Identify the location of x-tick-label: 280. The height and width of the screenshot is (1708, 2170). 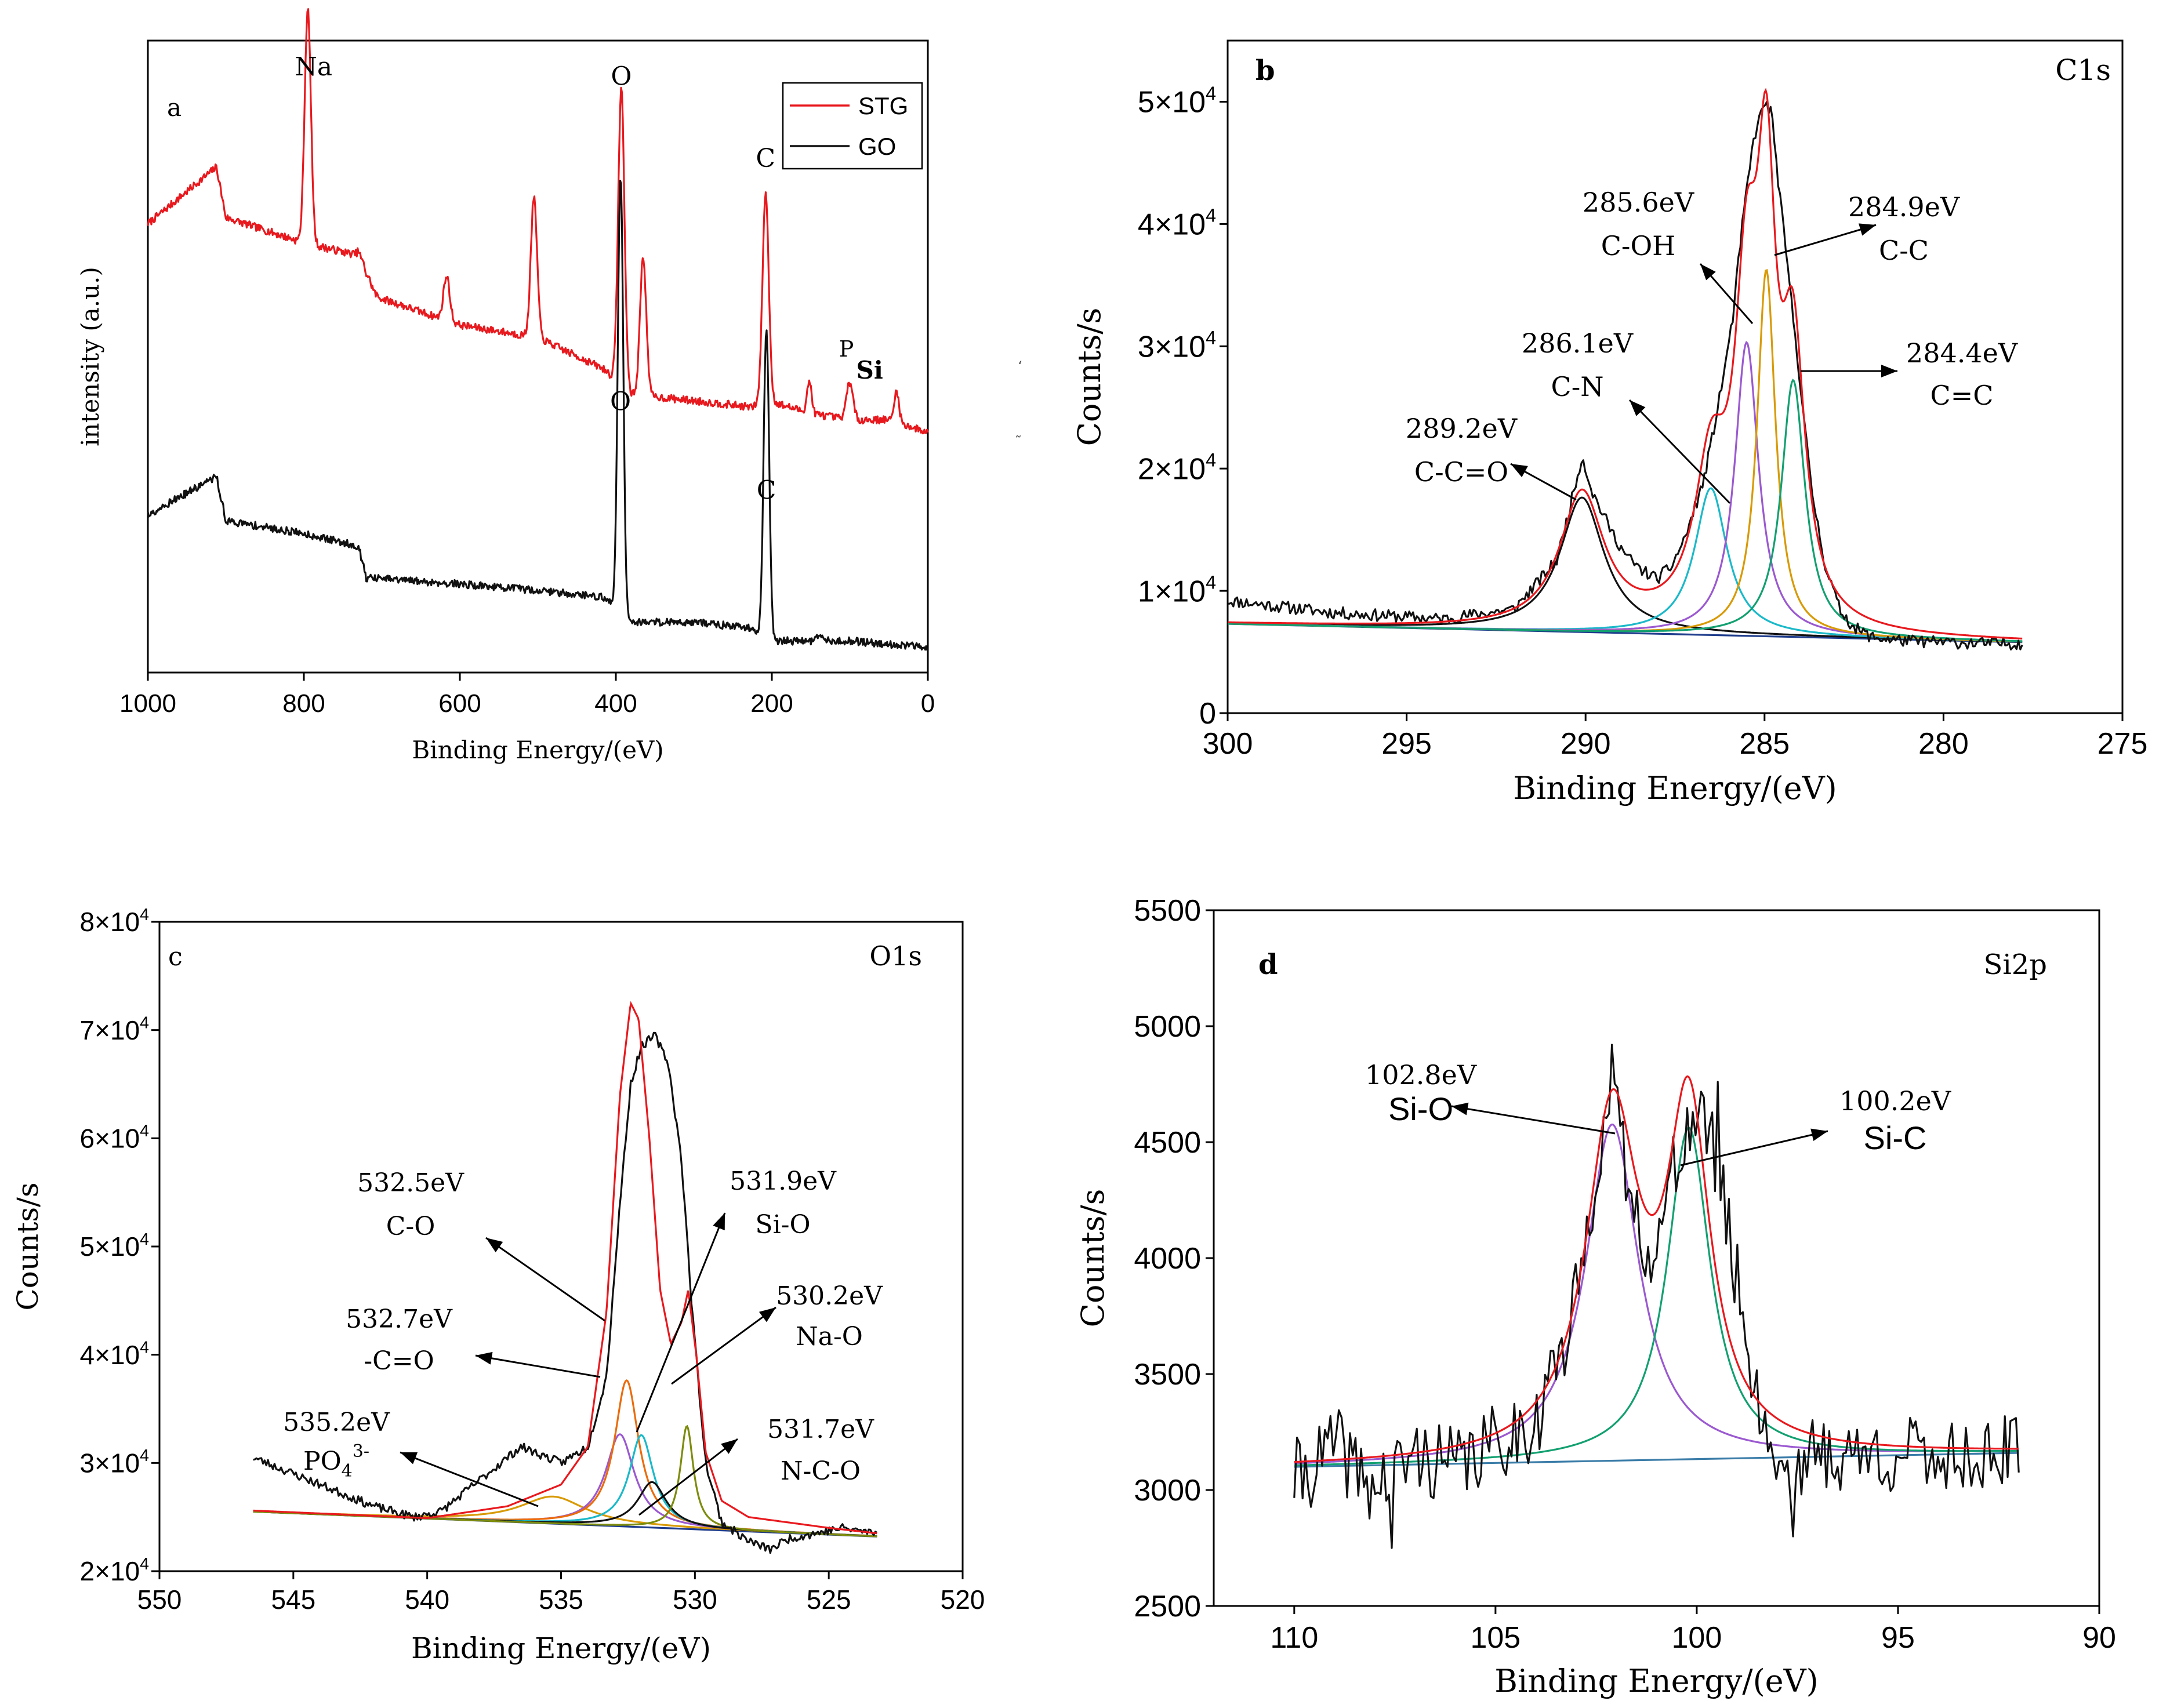
(1943, 744).